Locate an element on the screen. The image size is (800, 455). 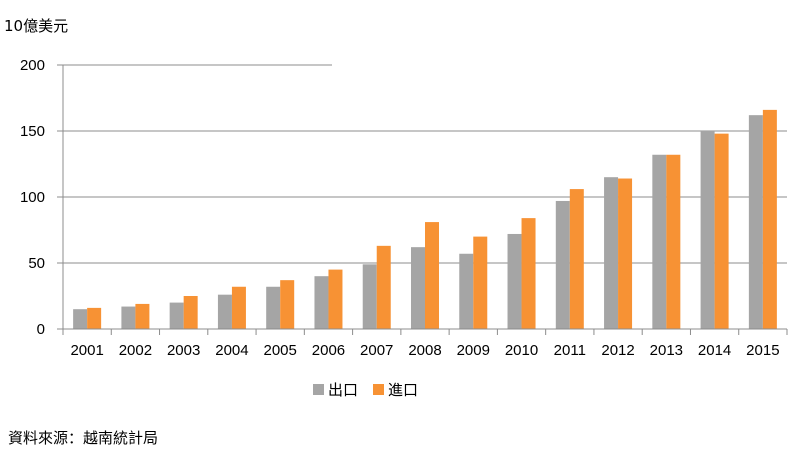
y-axis-unit-label: 10億美元 is located at coordinates (36, 26).